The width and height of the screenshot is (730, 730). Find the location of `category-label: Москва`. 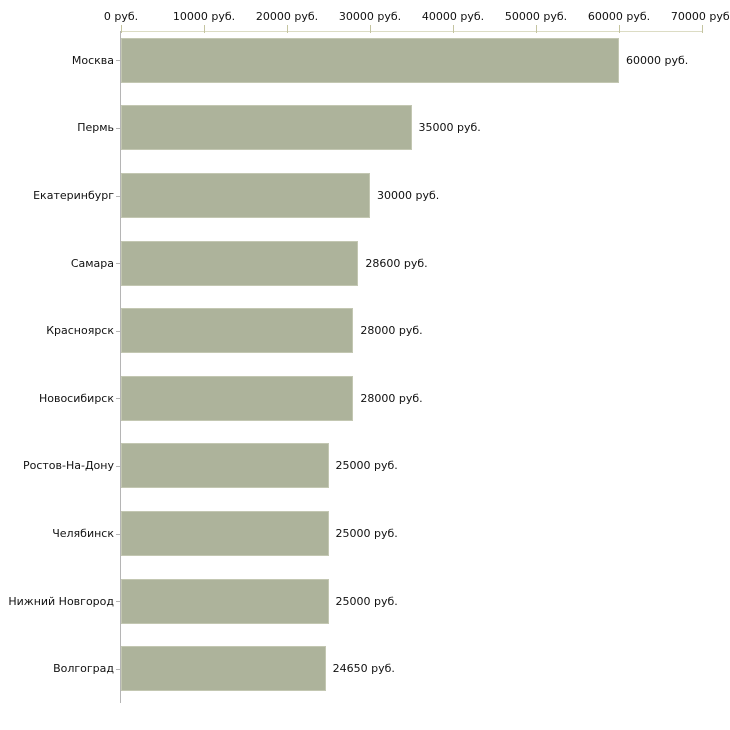

category-label: Москва is located at coordinates (92, 60).